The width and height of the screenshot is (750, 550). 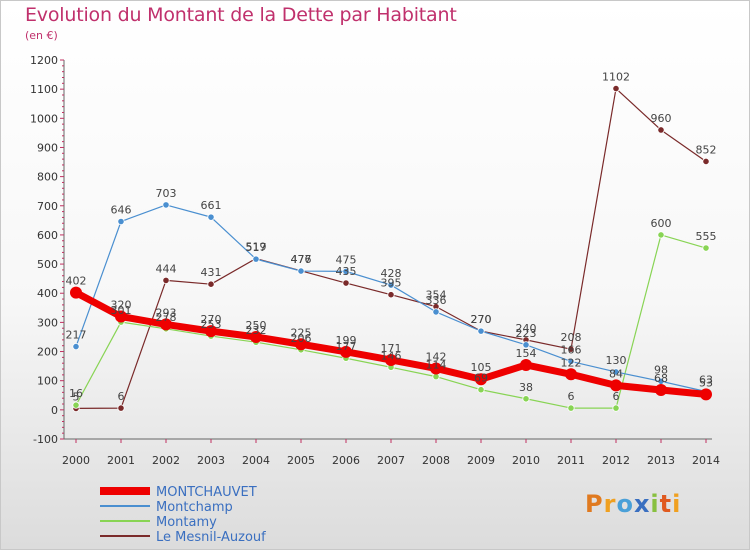 What do you see at coordinates (481, 367) in the screenshot?
I see `data-label: 105` at bounding box center [481, 367].